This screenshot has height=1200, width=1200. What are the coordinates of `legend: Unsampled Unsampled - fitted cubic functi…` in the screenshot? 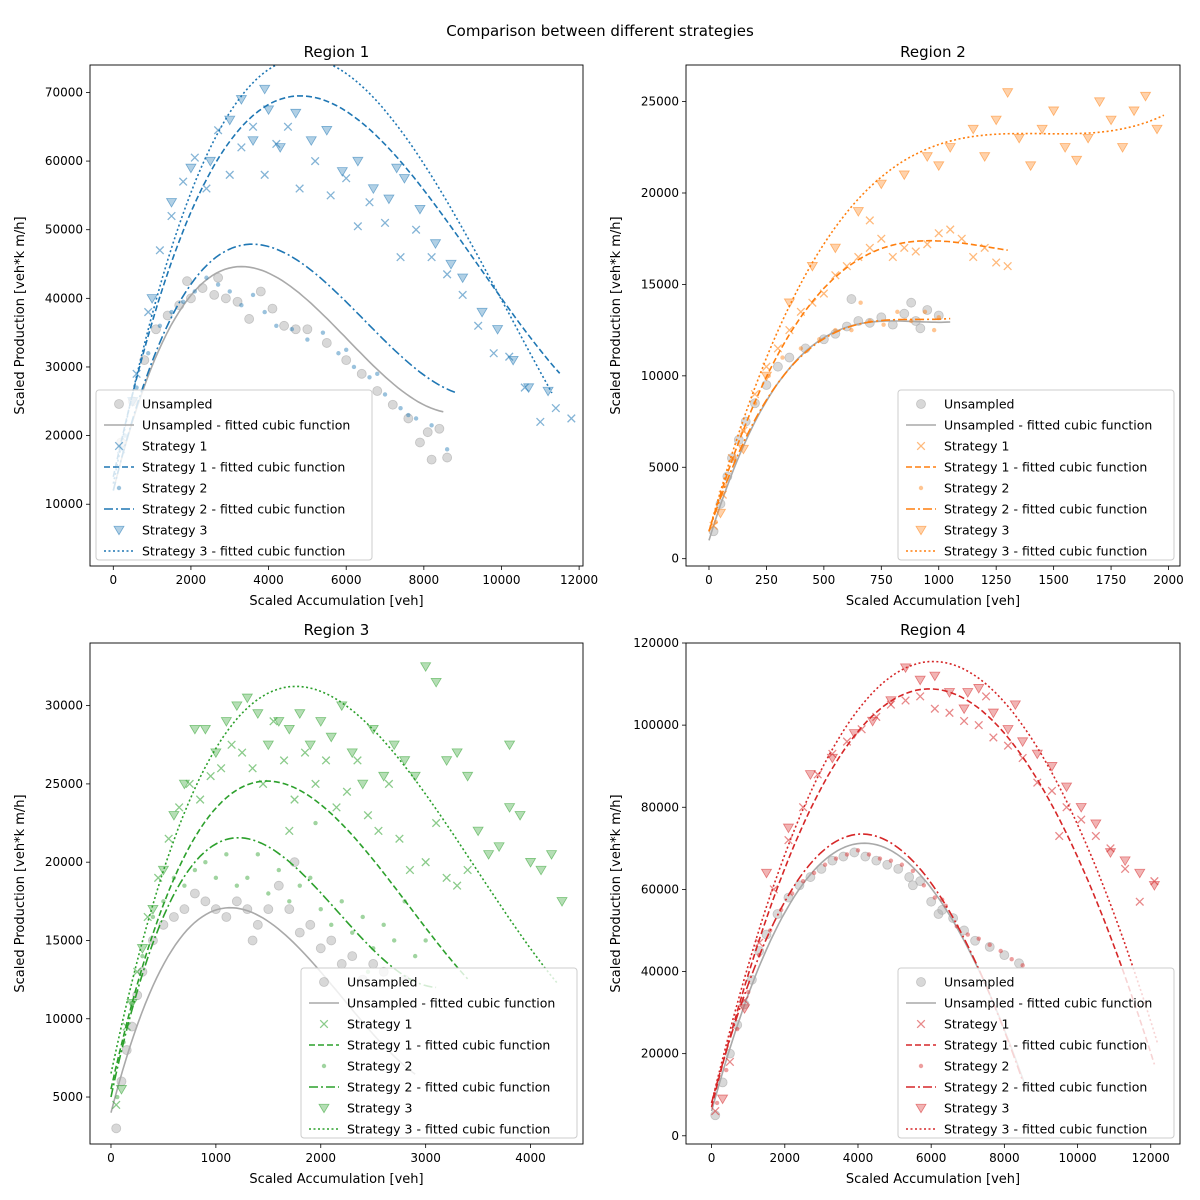 It's located at (439, 1053).